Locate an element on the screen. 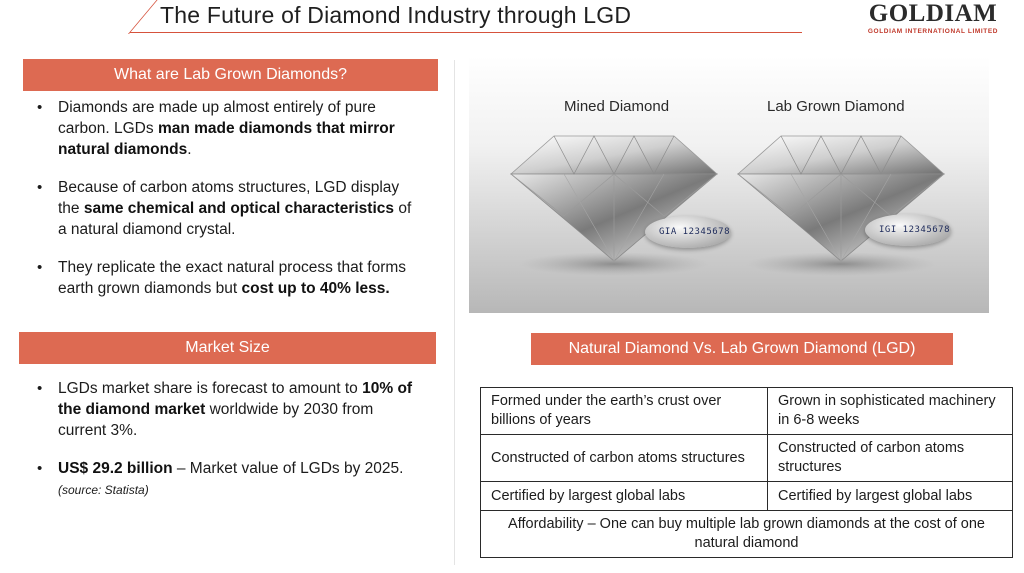 The image size is (1024, 573). bullet-text: of a natural diamond crystal. is located at coordinates (235, 219).